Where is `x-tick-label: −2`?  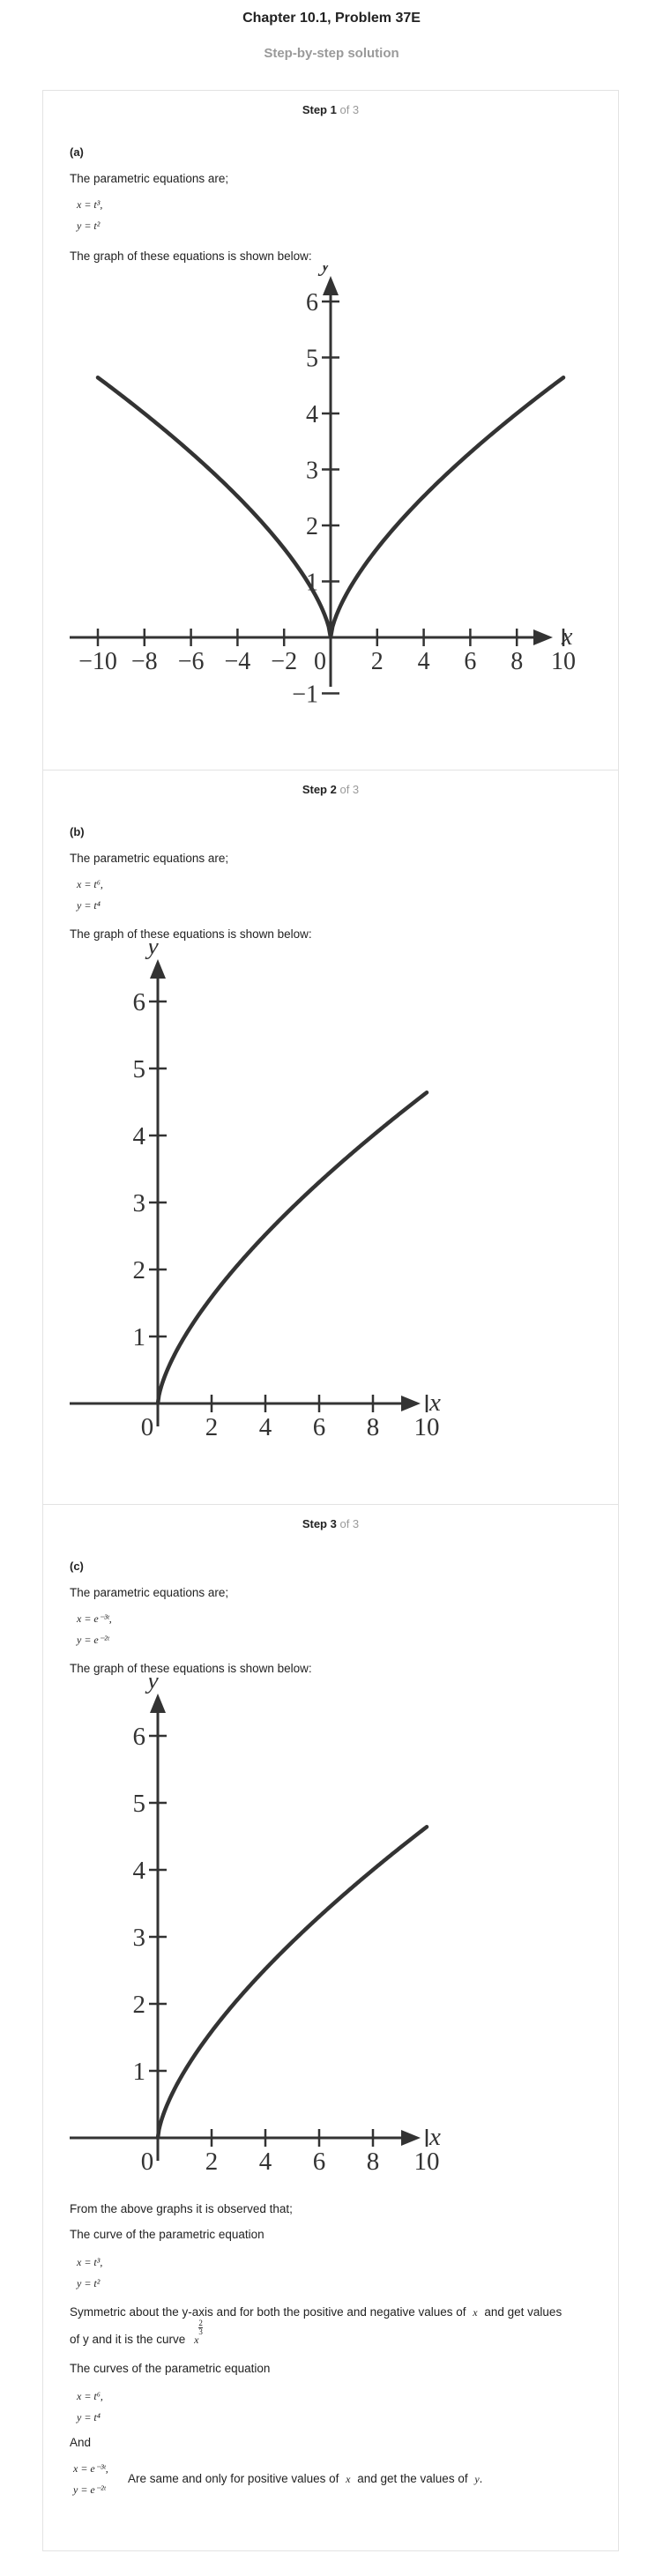
x-tick-label: −2 is located at coordinates (284, 661).